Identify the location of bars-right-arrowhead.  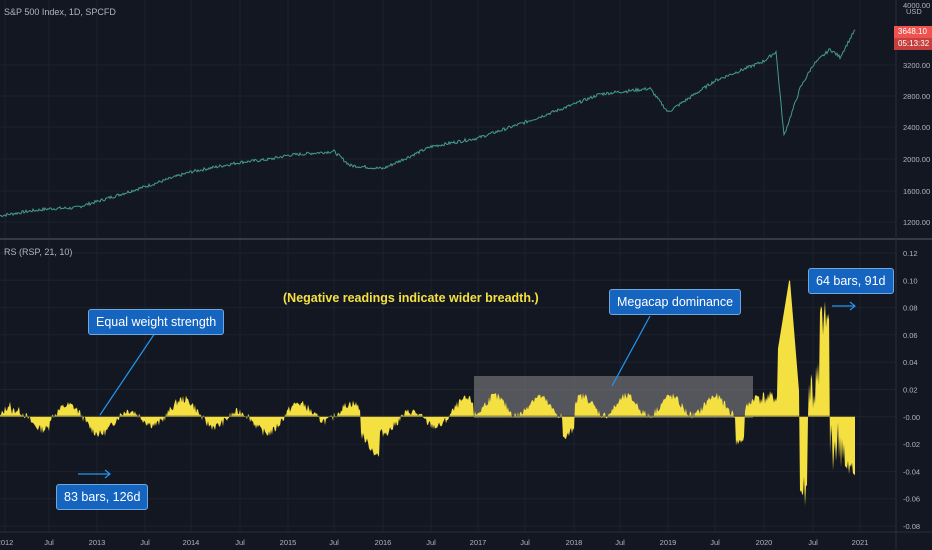
(852, 306).